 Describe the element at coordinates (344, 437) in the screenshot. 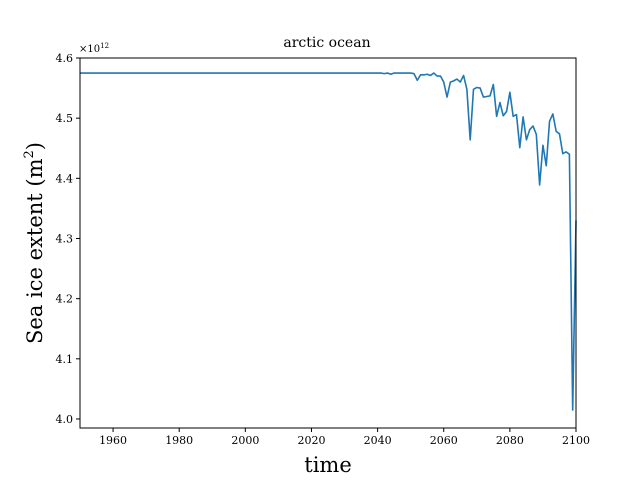

I see `x-axis-ticks: 1960 1980 2000 2020 2040 2060 2080 2100` at that location.